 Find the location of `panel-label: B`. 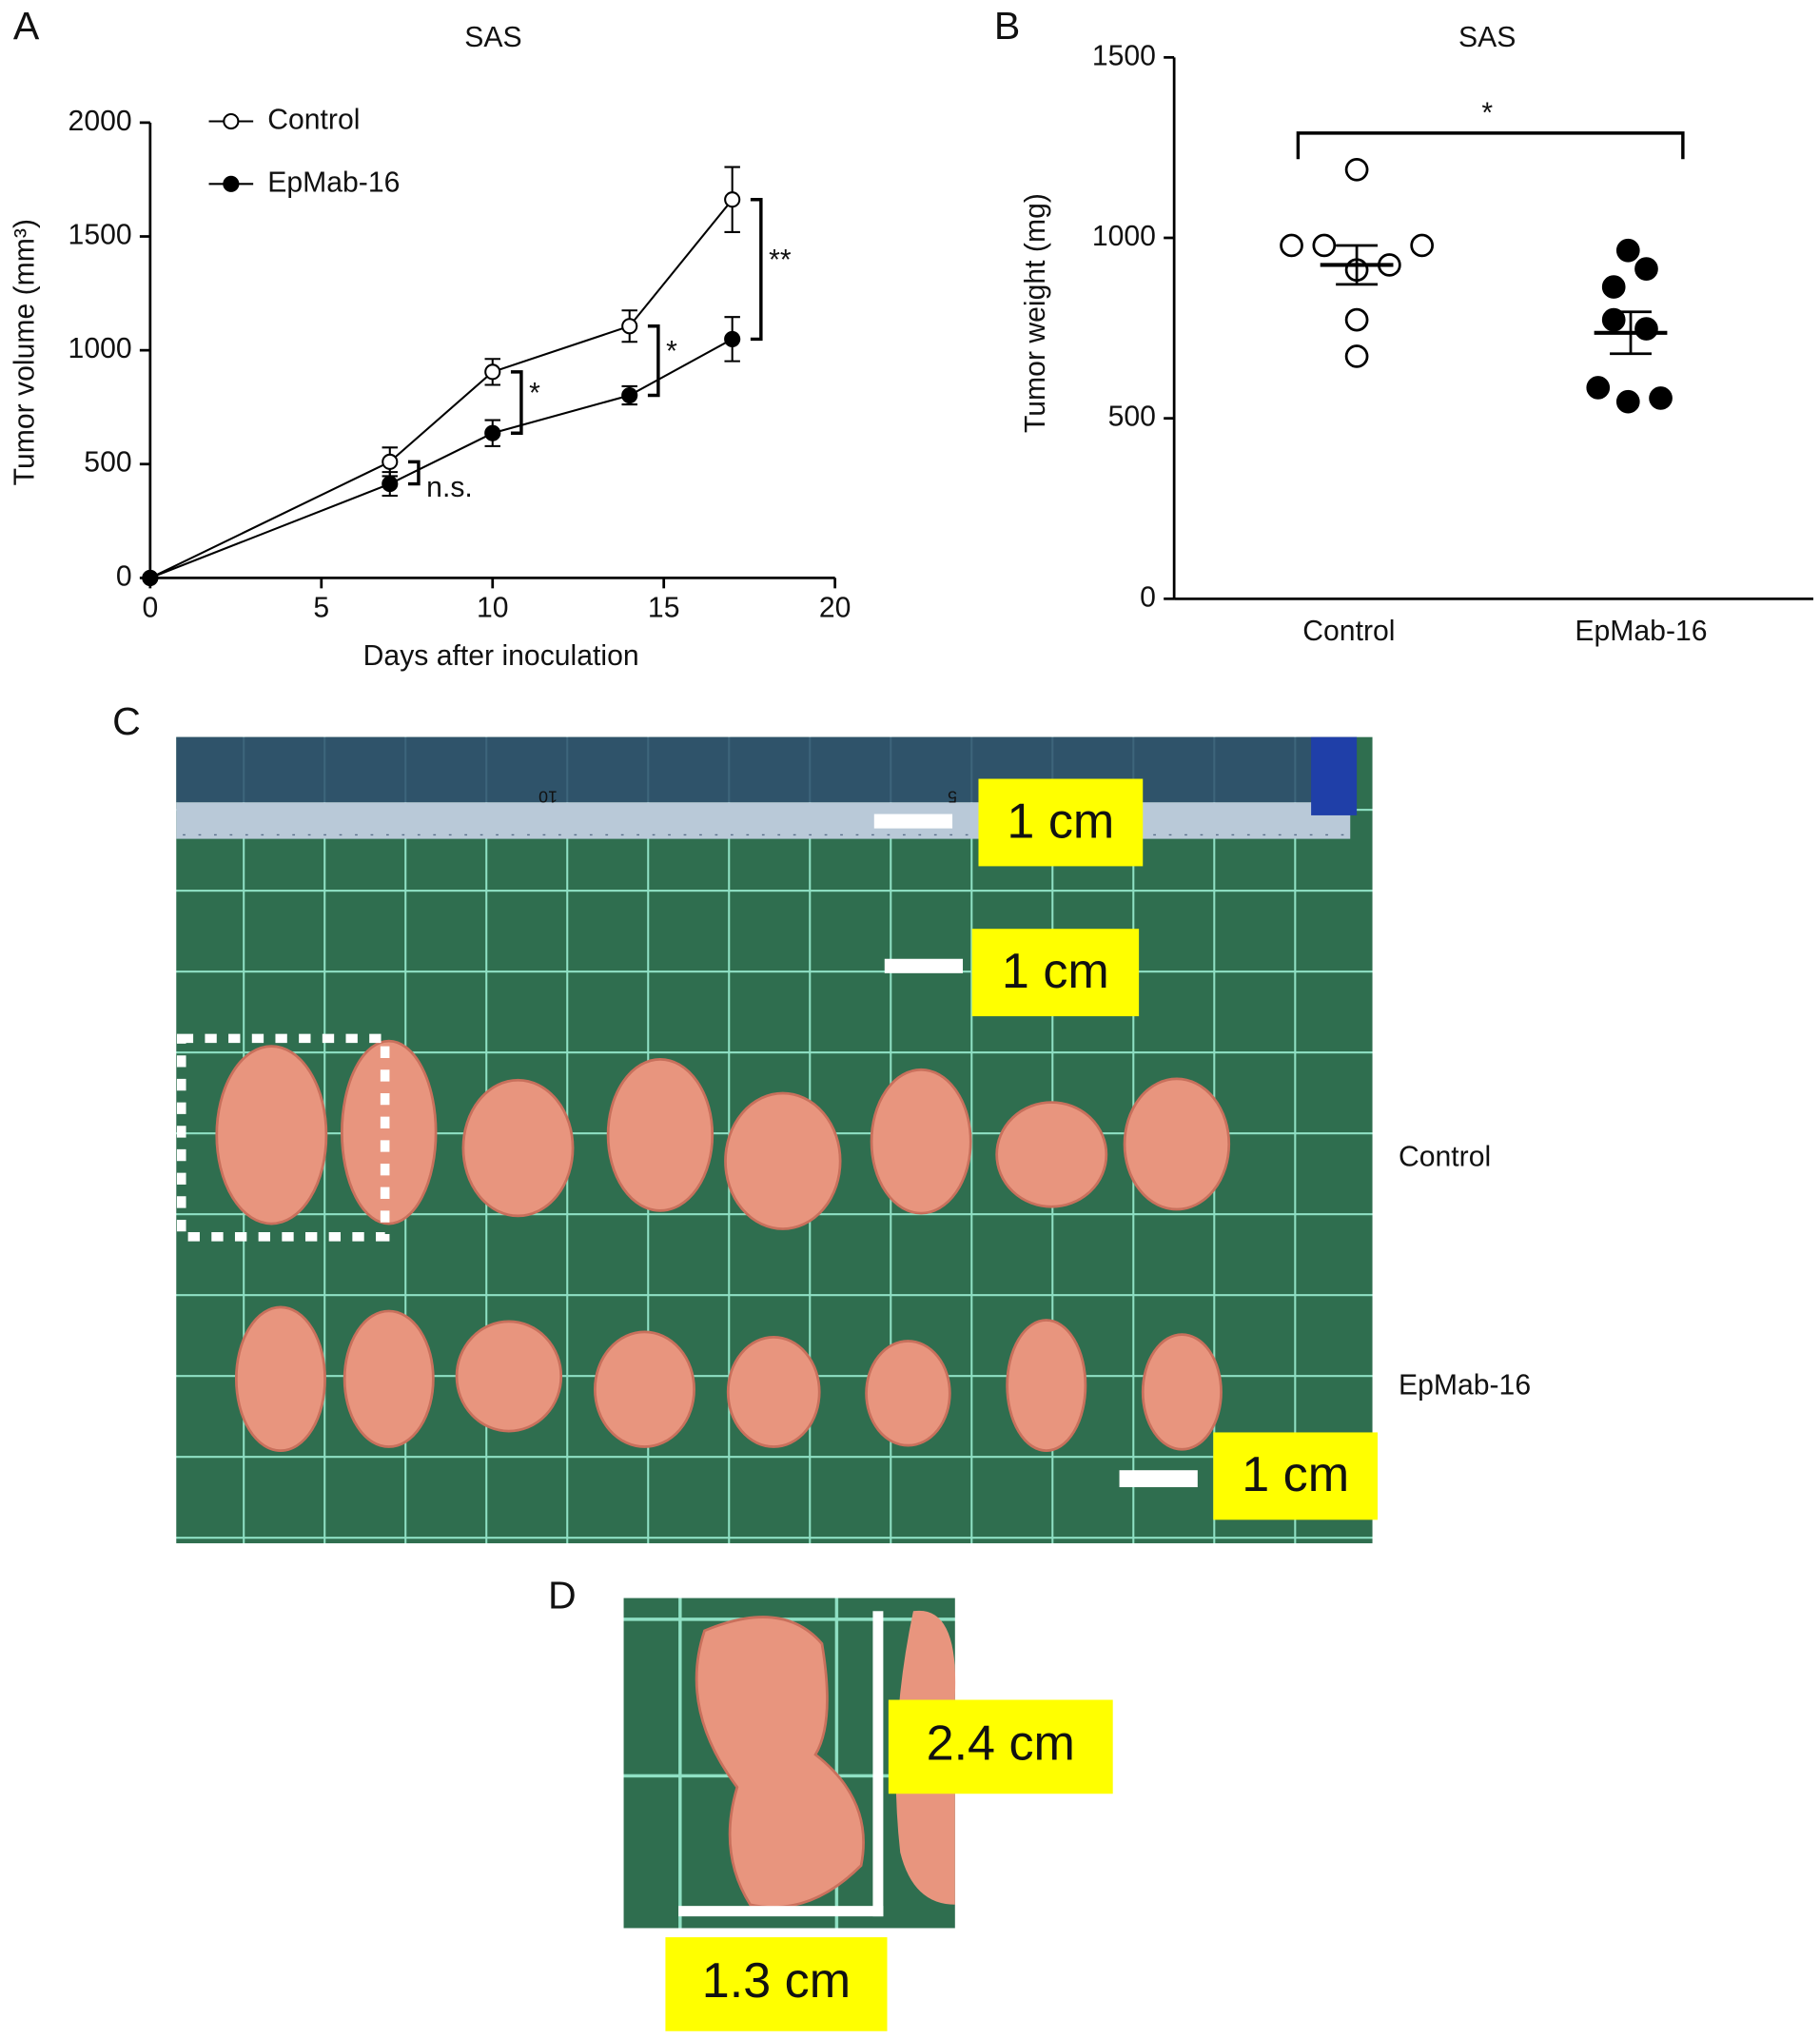

panel-label: B is located at coordinates (1007, 26).